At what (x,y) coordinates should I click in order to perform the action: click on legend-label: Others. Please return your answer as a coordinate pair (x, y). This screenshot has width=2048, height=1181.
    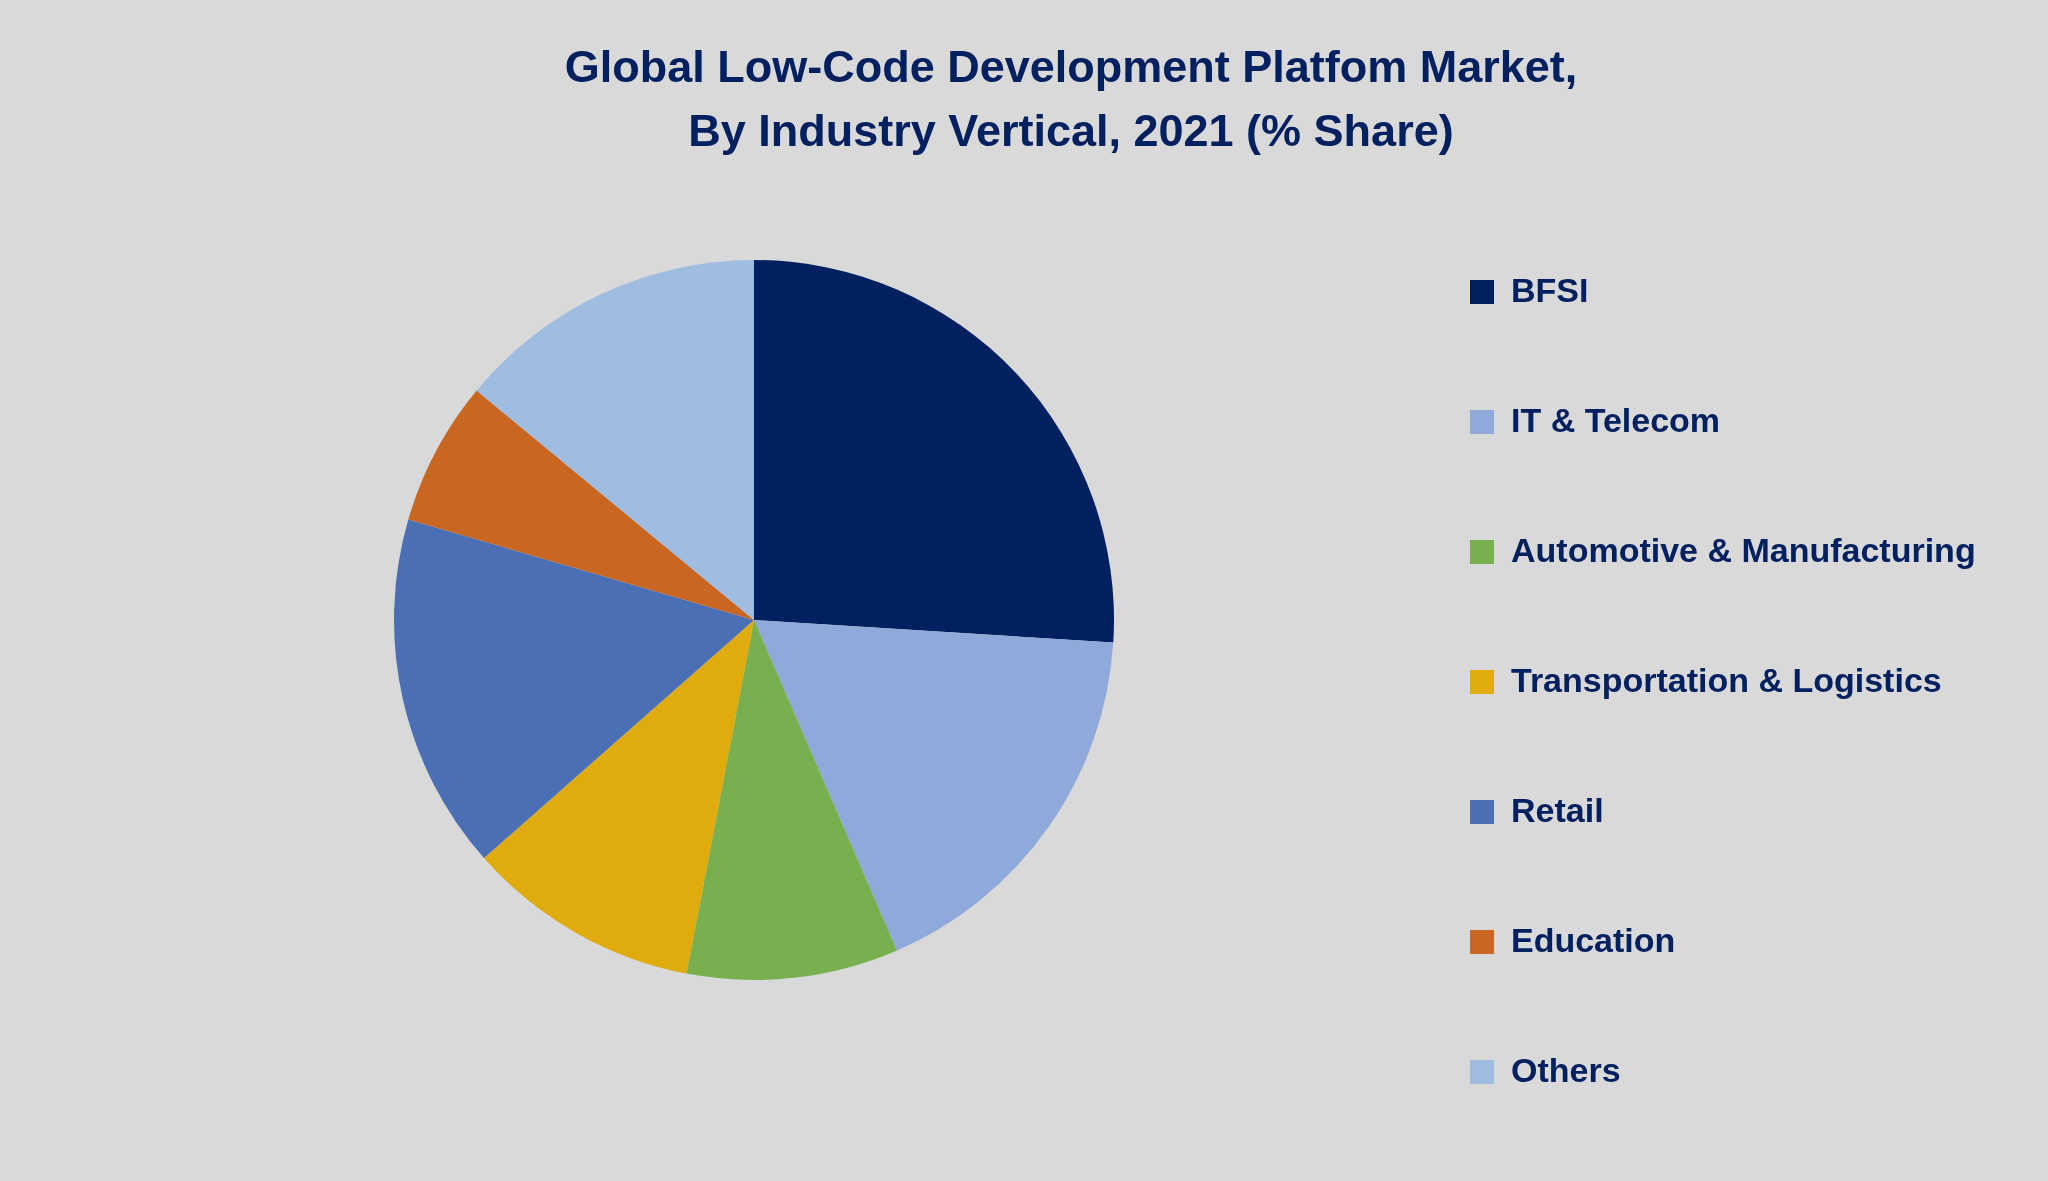
    Looking at the image, I should click on (1566, 1070).